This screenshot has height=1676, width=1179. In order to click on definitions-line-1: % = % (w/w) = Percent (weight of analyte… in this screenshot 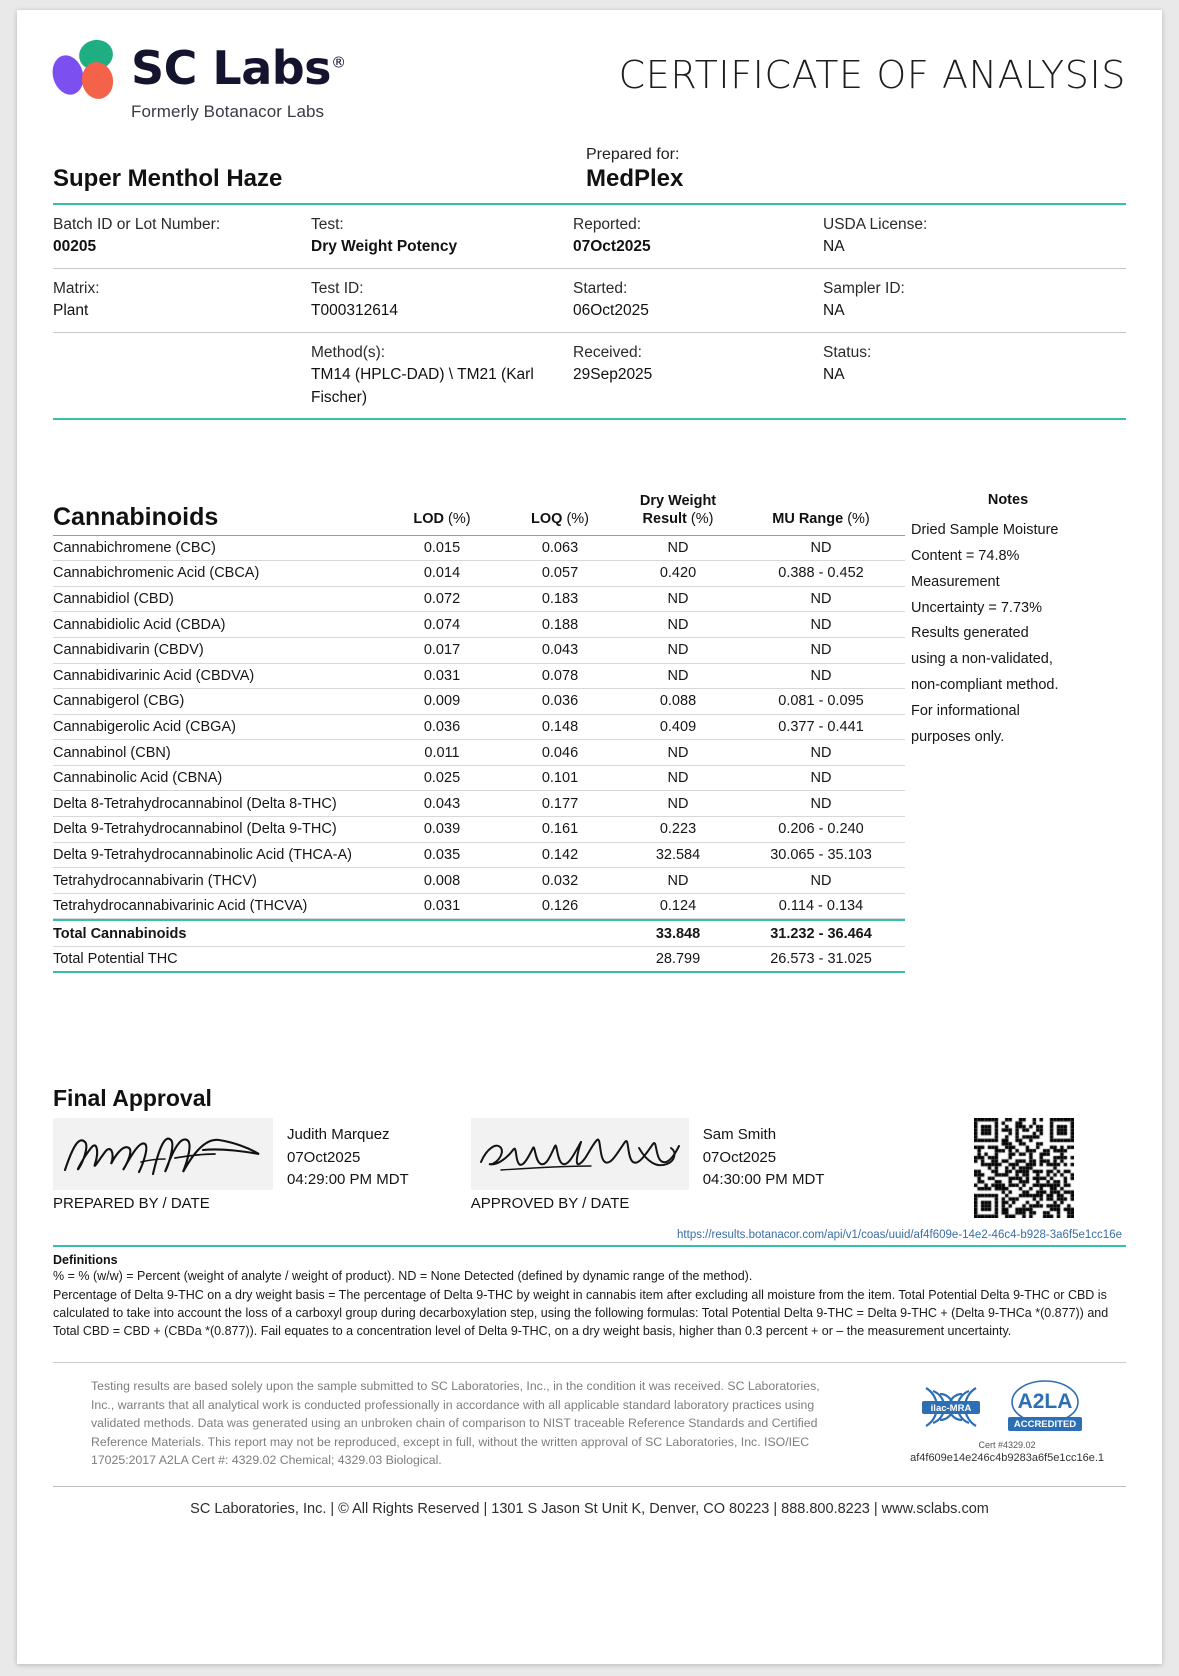, I will do `click(403, 1276)`.